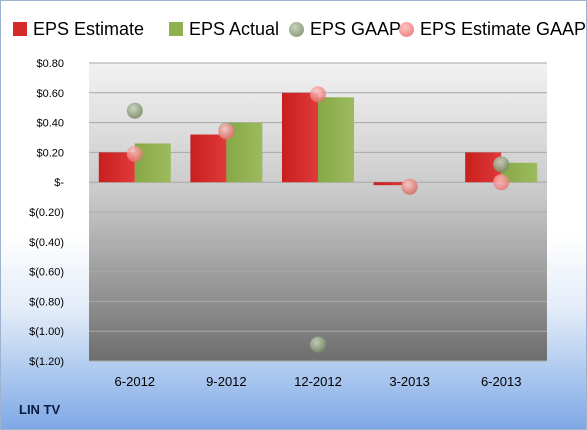 The height and width of the screenshot is (430, 587). I want to click on legend-item-eps-gaap: EPS GAAP, so click(345, 29).